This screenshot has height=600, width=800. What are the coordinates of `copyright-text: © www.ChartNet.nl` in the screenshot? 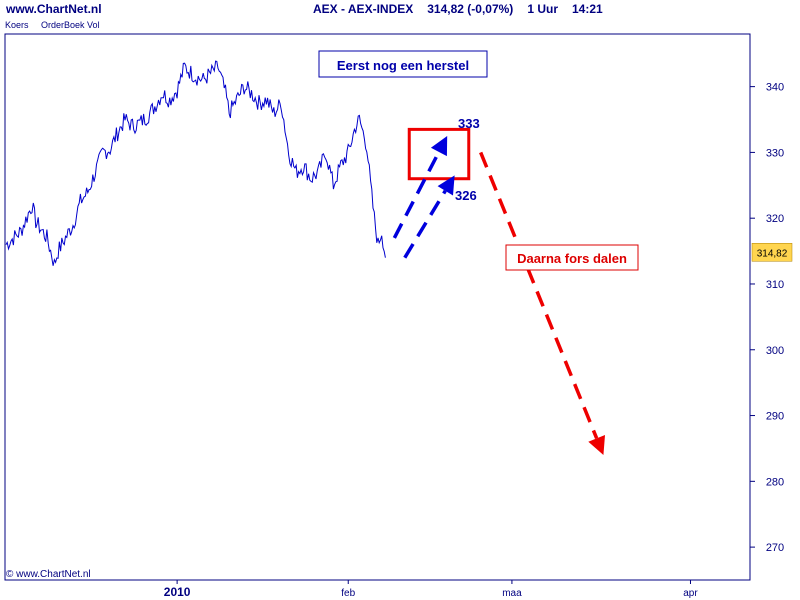 It's located at (48, 574).